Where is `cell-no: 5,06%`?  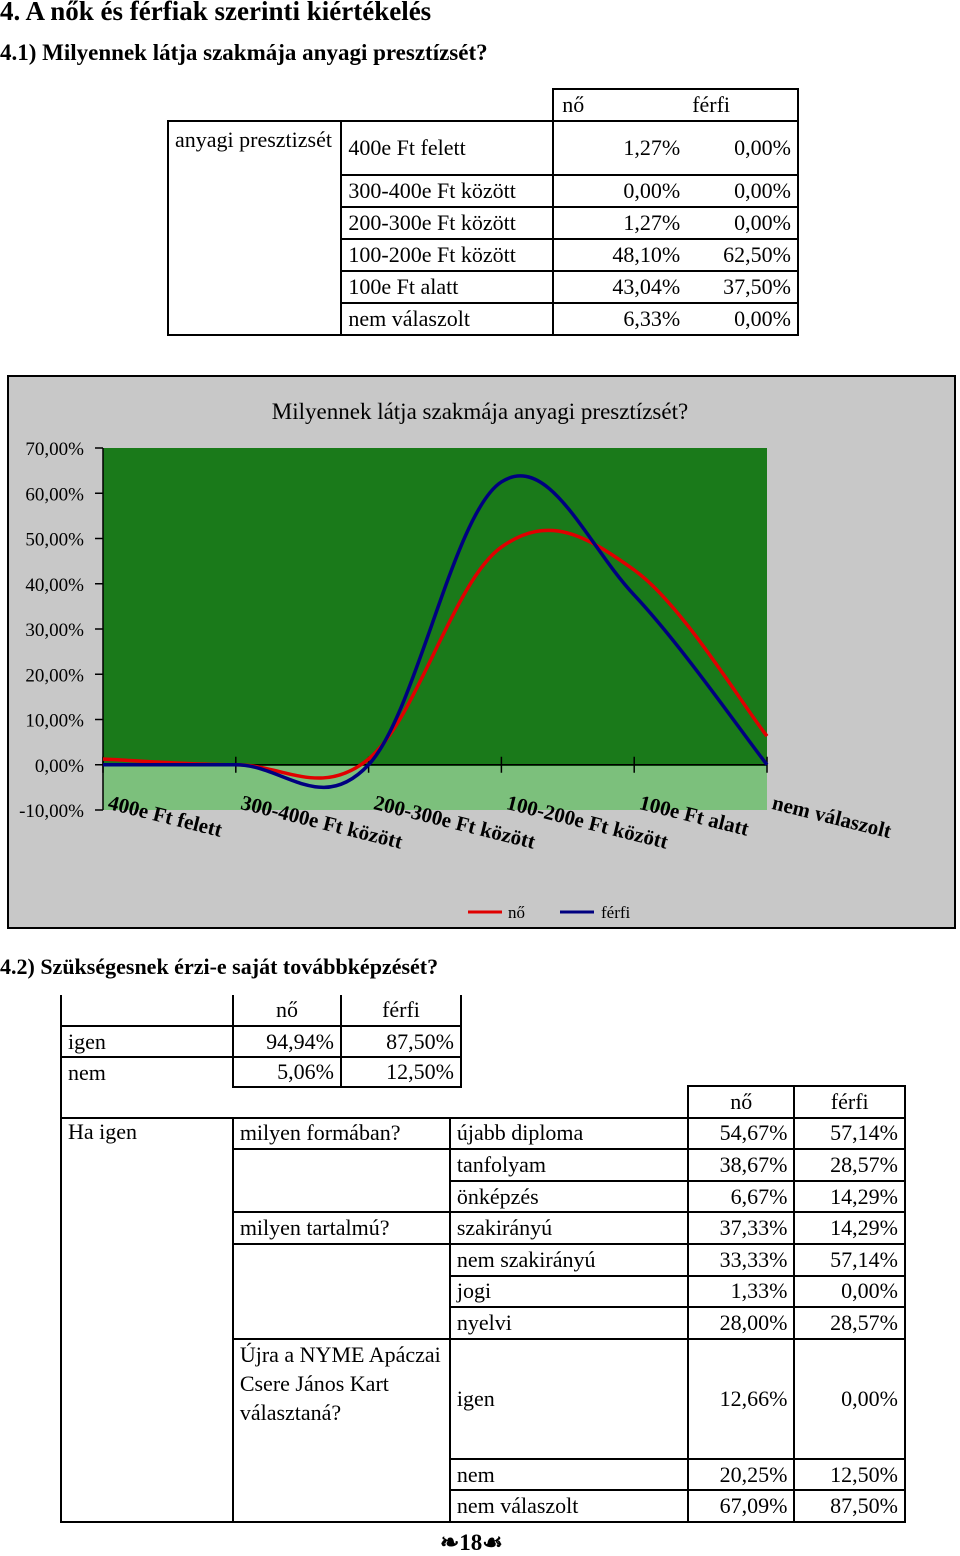 cell-no: 5,06% is located at coordinates (286, 1072).